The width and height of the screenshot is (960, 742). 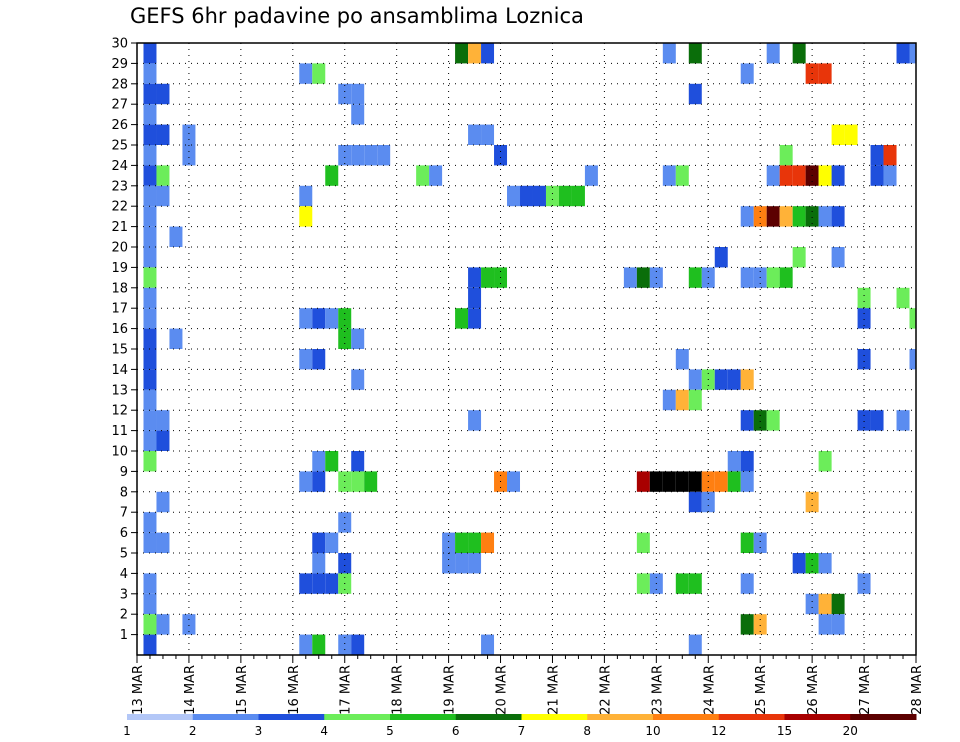 What do you see at coordinates (259, 731) in the screenshot?
I see `colorbar-label: 3` at bounding box center [259, 731].